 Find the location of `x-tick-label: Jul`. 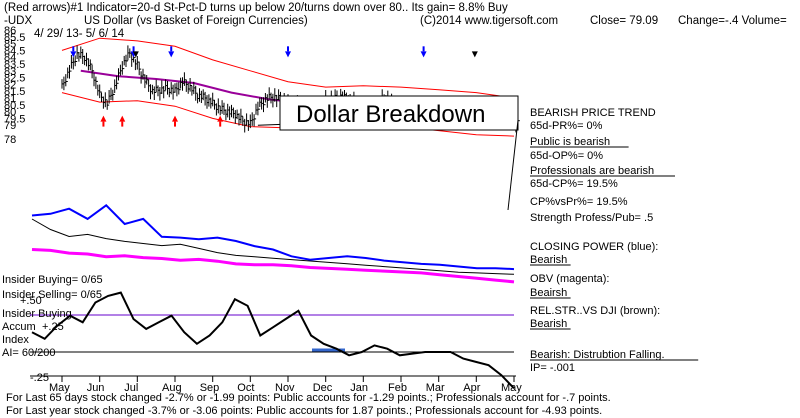

x-tick-label: Jul is located at coordinates (131, 388).